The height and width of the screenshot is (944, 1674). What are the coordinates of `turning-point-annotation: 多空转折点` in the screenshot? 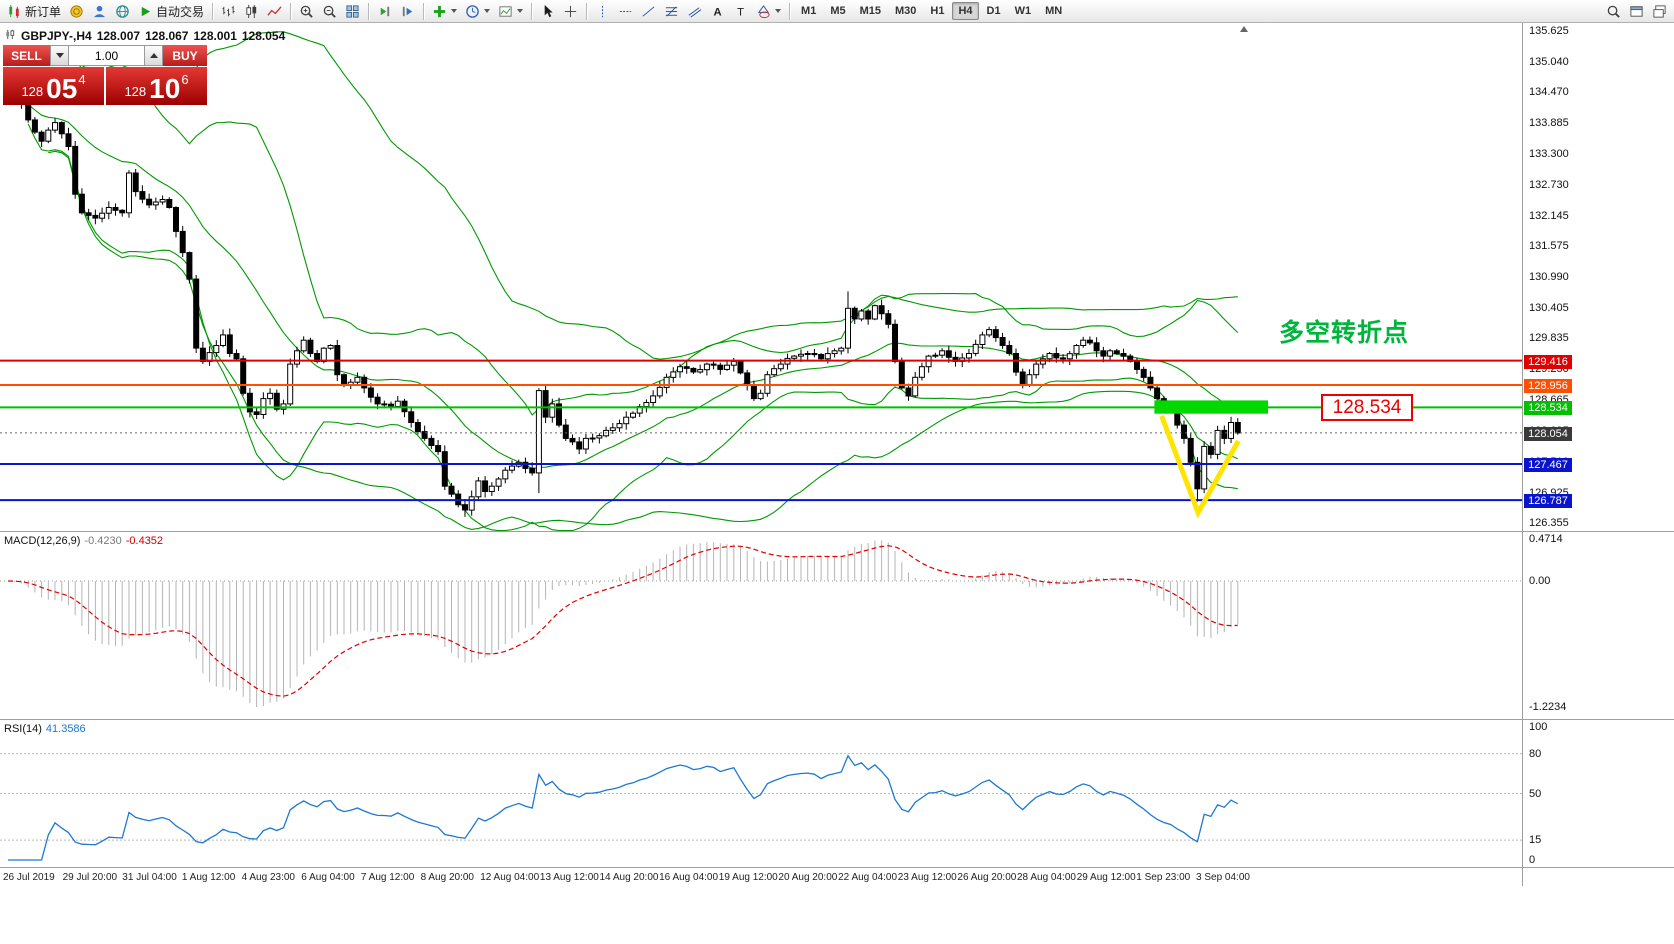 It's located at (1344, 333).